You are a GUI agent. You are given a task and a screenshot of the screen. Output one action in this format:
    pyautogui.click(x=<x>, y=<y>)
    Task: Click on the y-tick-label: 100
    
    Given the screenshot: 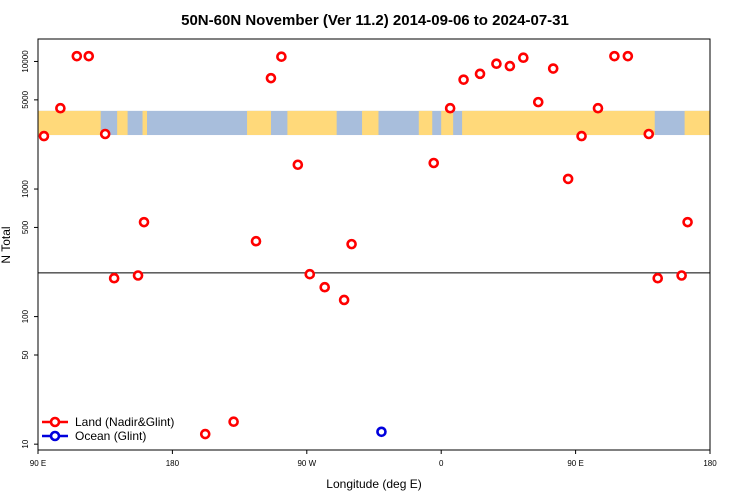 What is the action you would take?
    pyautogui.click(x=25, y=316)
    